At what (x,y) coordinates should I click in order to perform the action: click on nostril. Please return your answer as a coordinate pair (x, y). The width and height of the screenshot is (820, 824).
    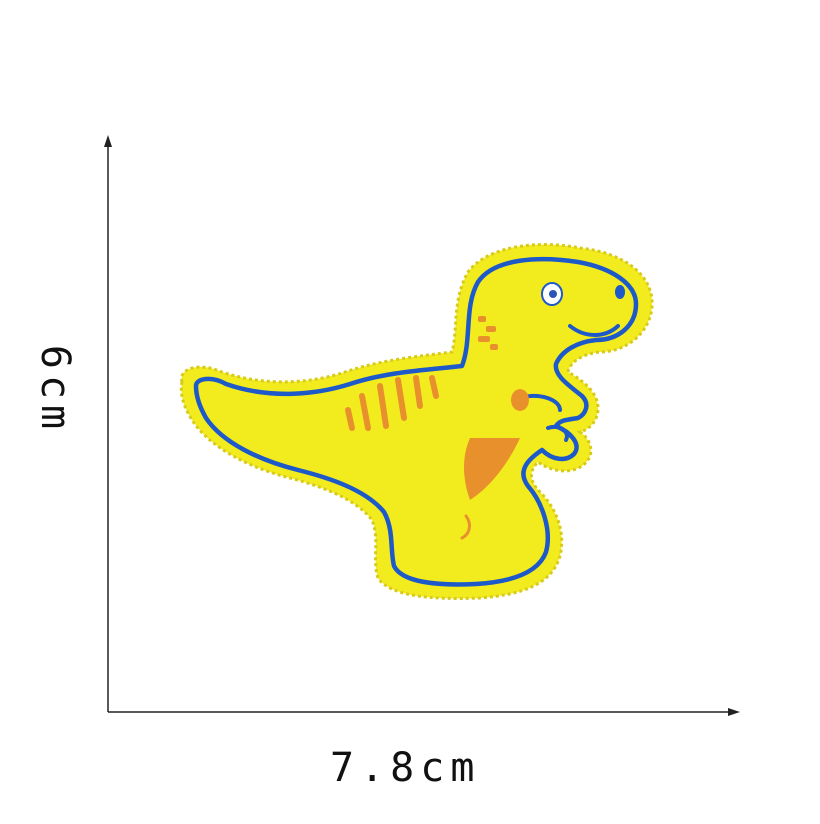
    Looking at the image, I should click on (620, 292).